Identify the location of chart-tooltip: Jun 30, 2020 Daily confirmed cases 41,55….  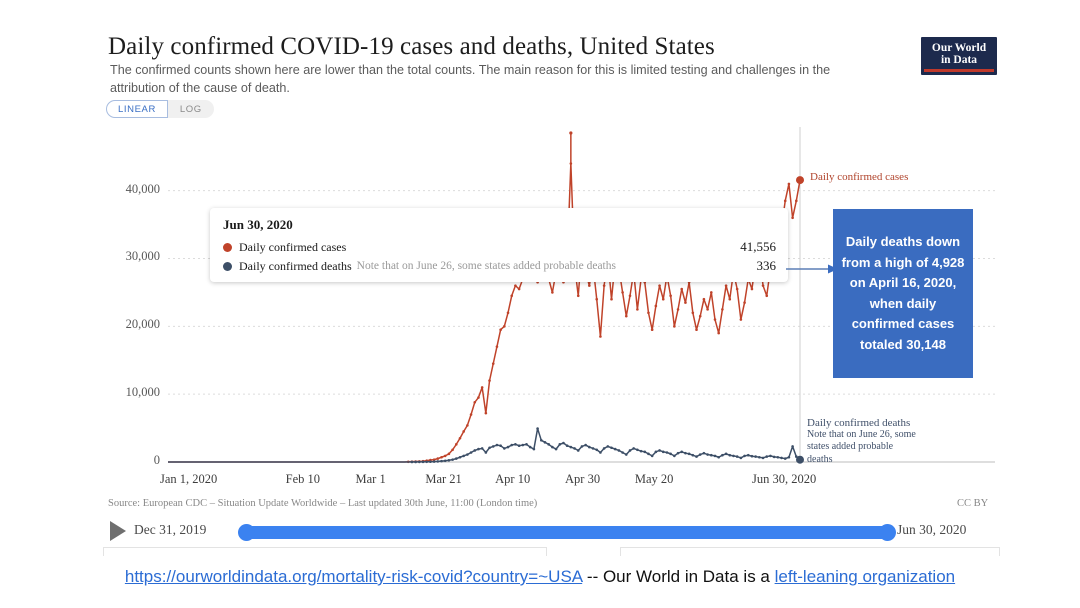
(499, 245).